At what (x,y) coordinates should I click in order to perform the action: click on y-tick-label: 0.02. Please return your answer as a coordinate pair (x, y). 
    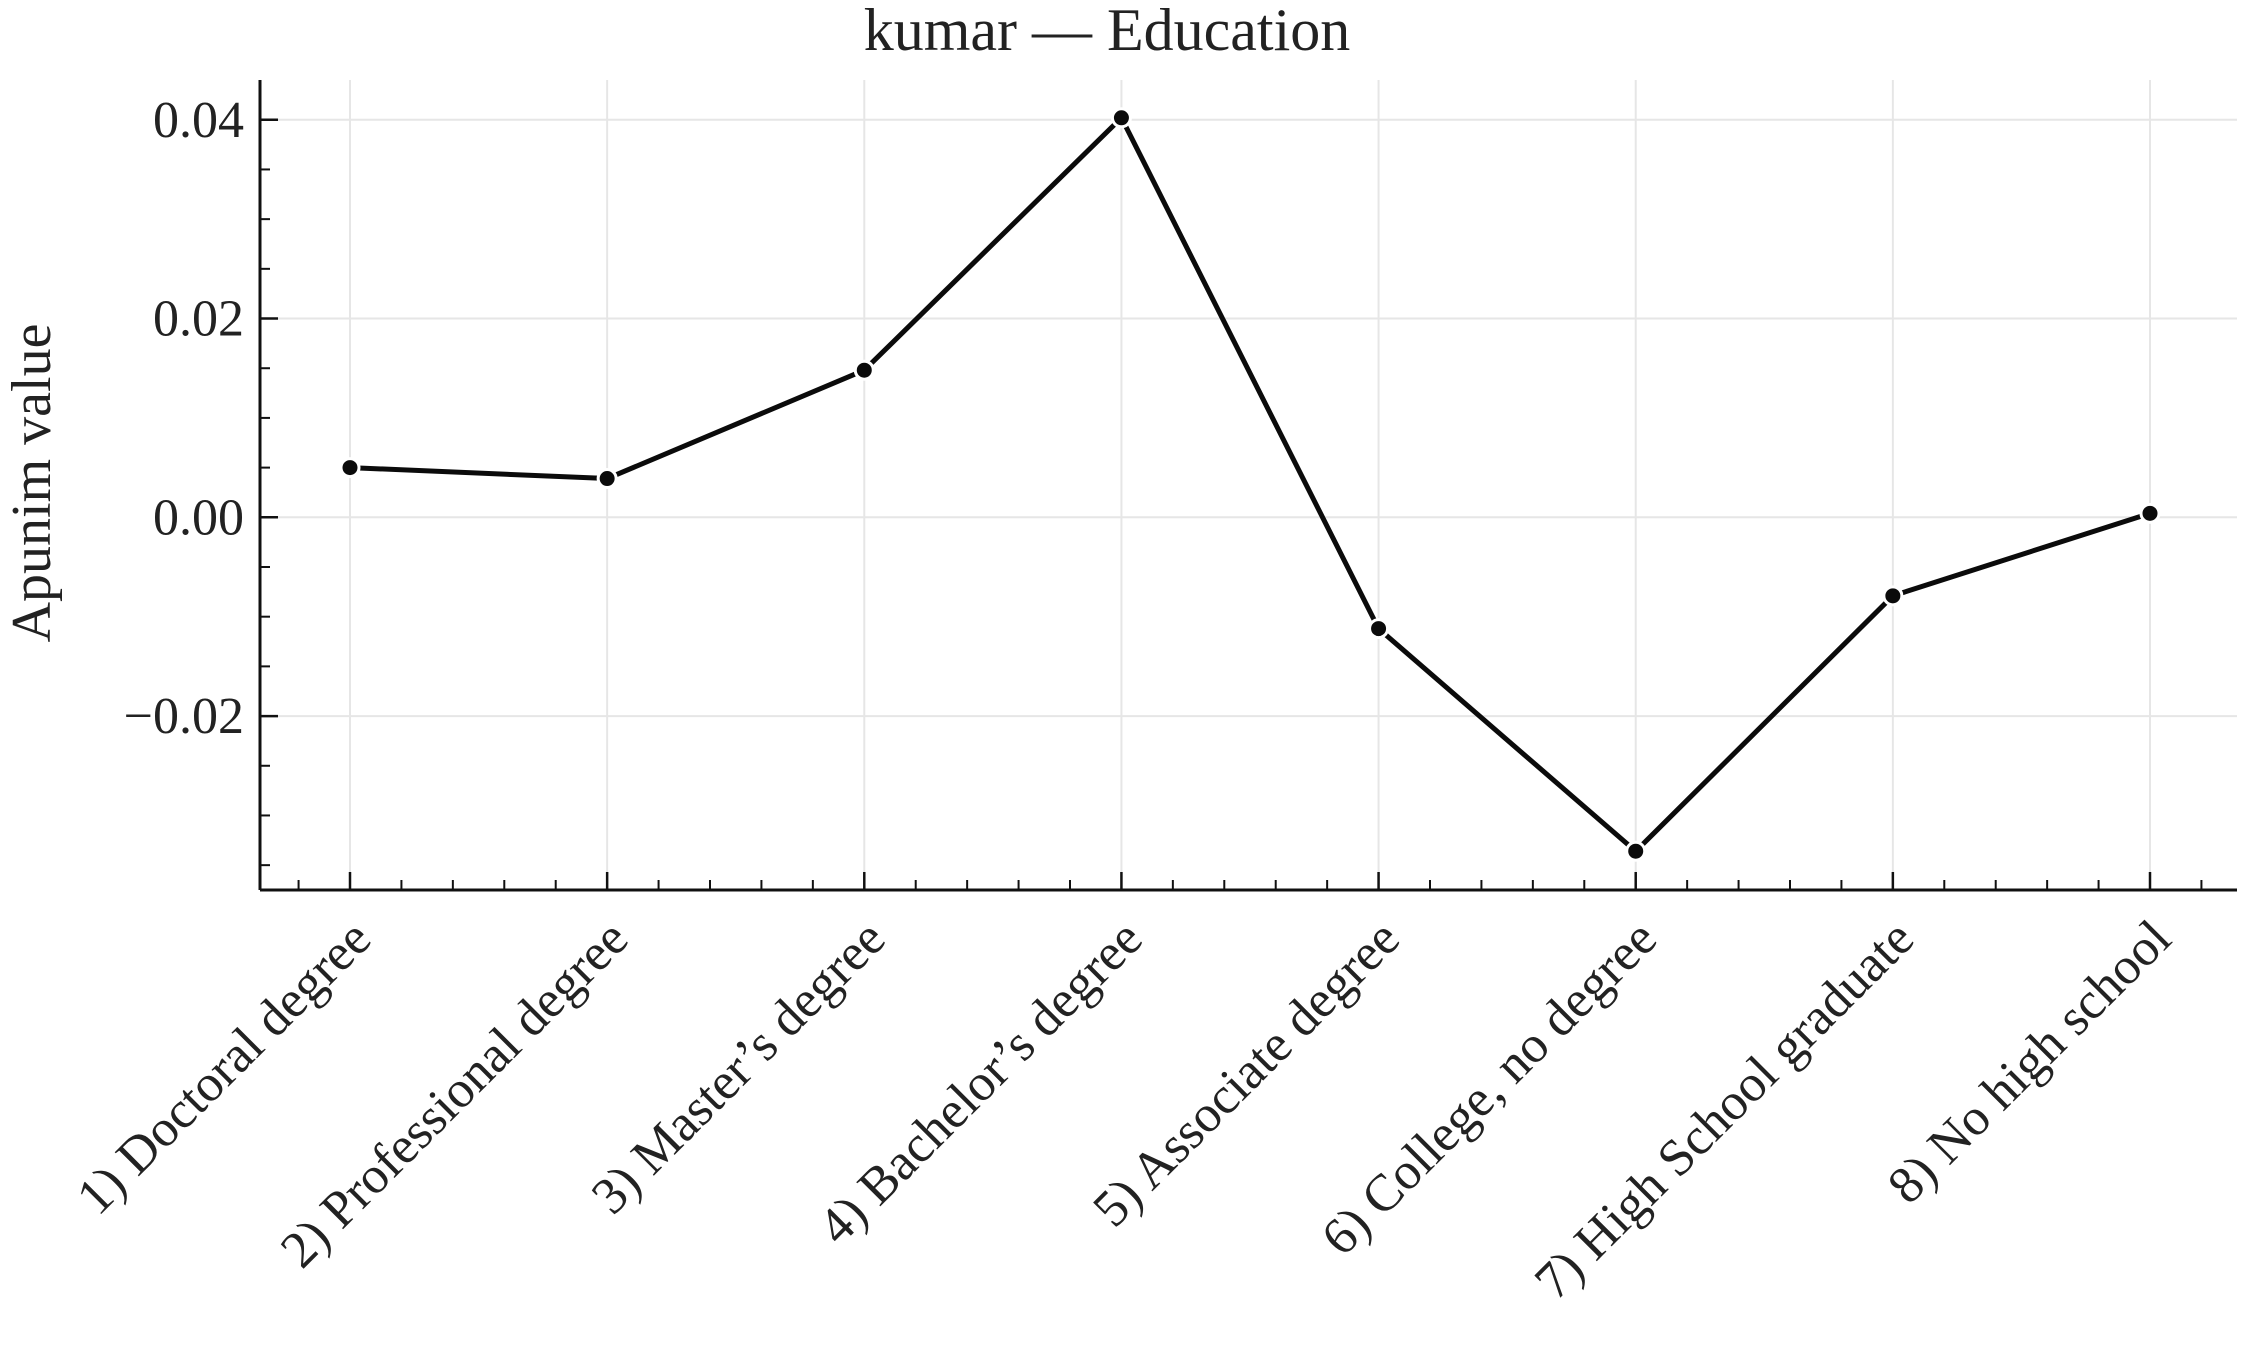
    Looking at the image, I should click on (198, 319).